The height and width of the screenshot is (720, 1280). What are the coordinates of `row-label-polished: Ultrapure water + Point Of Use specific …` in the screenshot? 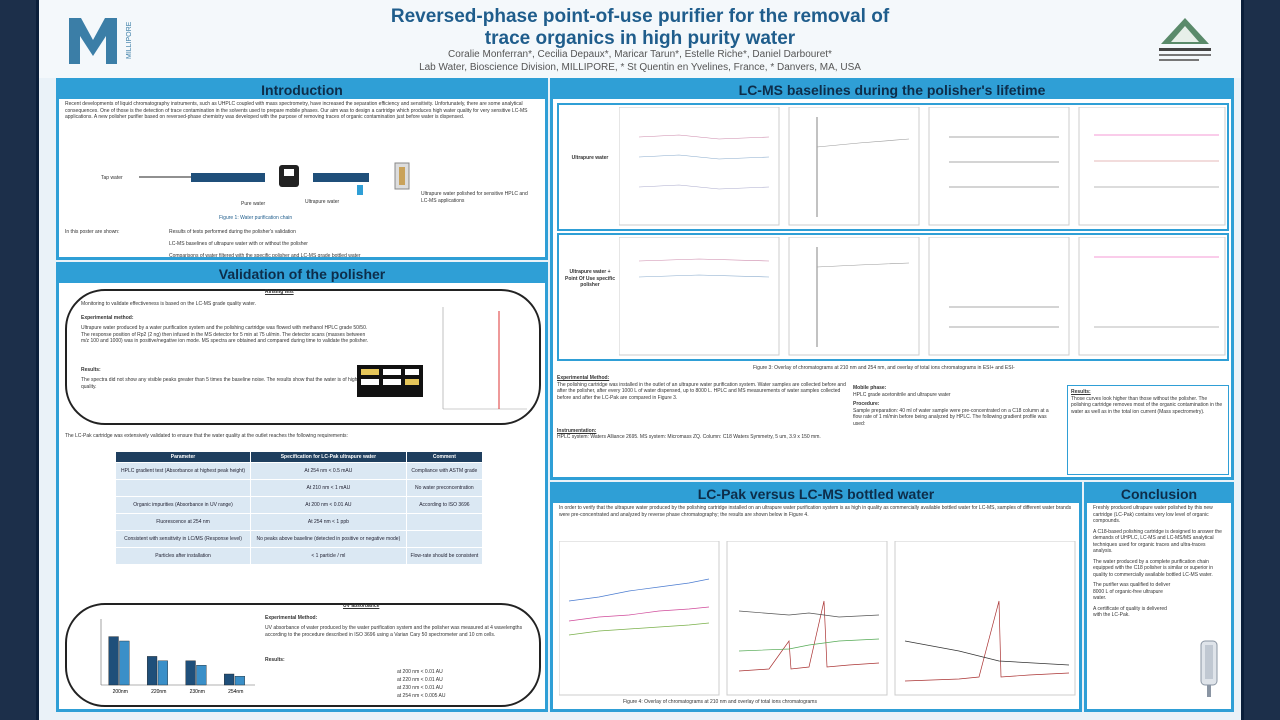 It's located at (590, 278).